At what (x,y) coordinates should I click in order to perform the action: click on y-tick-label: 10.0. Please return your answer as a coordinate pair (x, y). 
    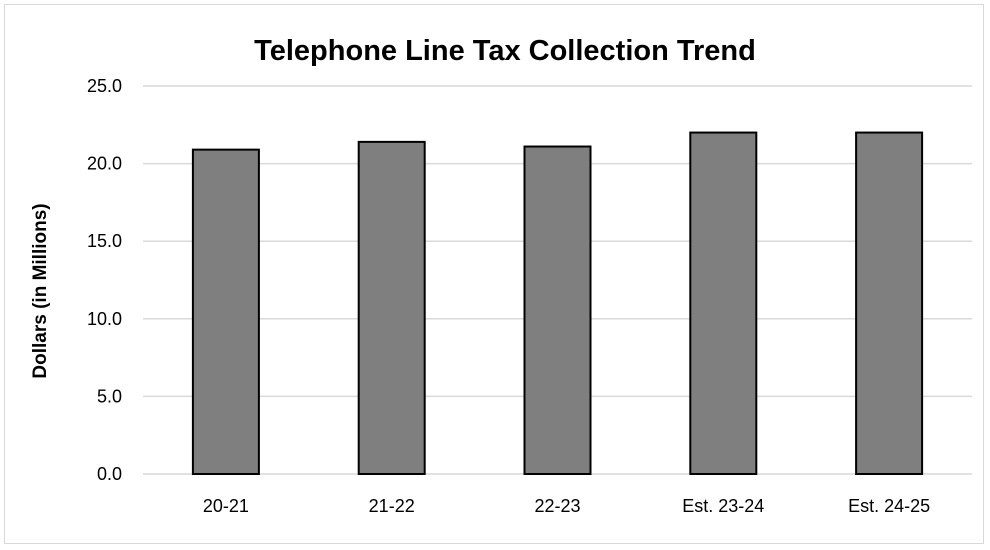
    Looking at the image, I should click on (104, 319).